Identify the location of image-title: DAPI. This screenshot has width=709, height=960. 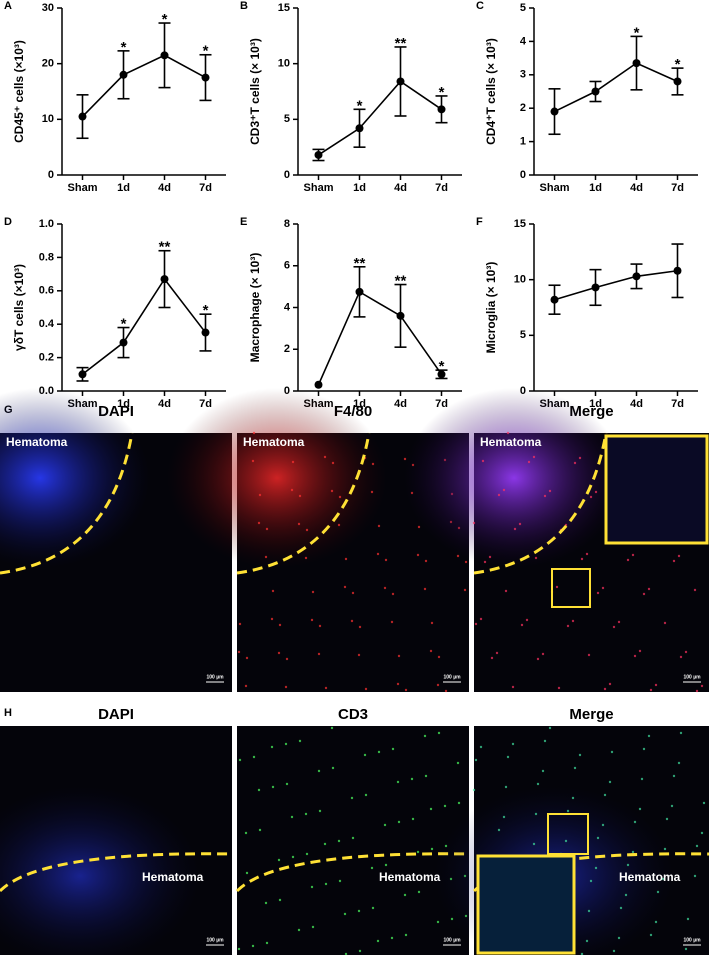
(116, 714).